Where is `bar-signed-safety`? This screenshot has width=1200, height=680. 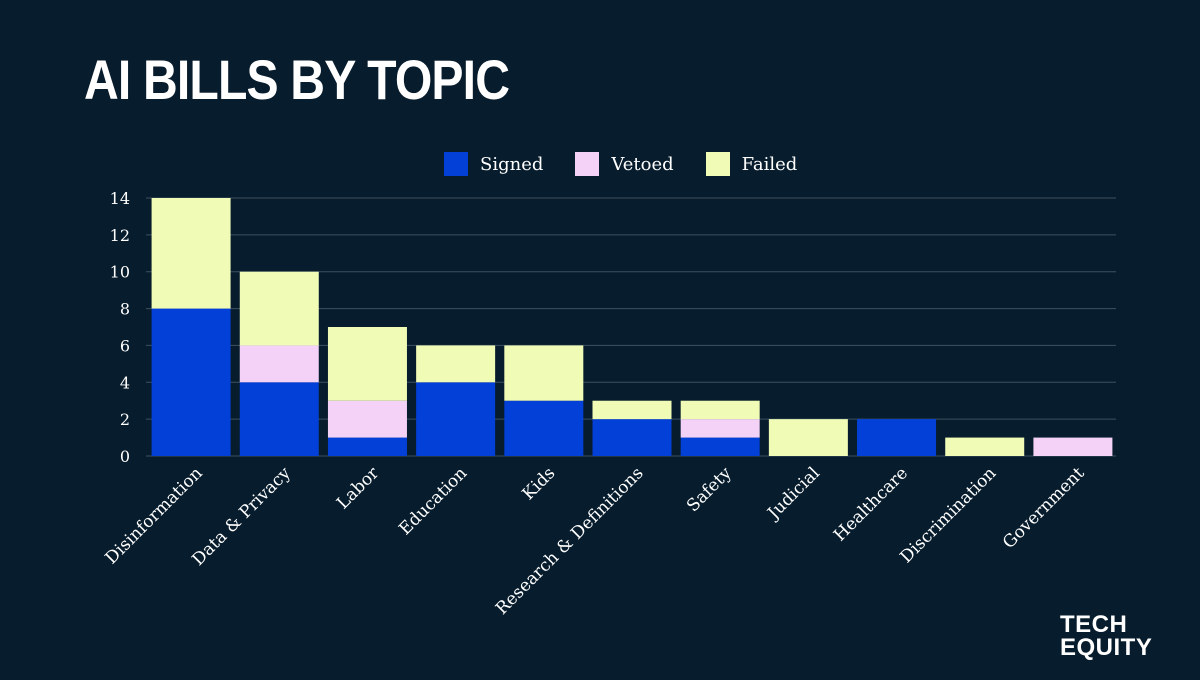
bar-signed-safety is located at coordinates (720, 446).